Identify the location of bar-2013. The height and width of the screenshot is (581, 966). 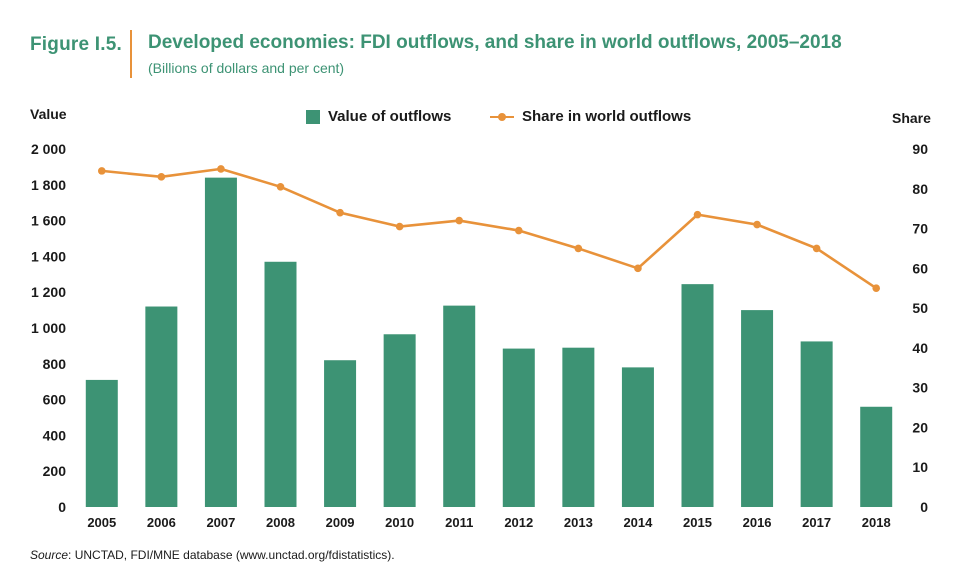
(578, 427).